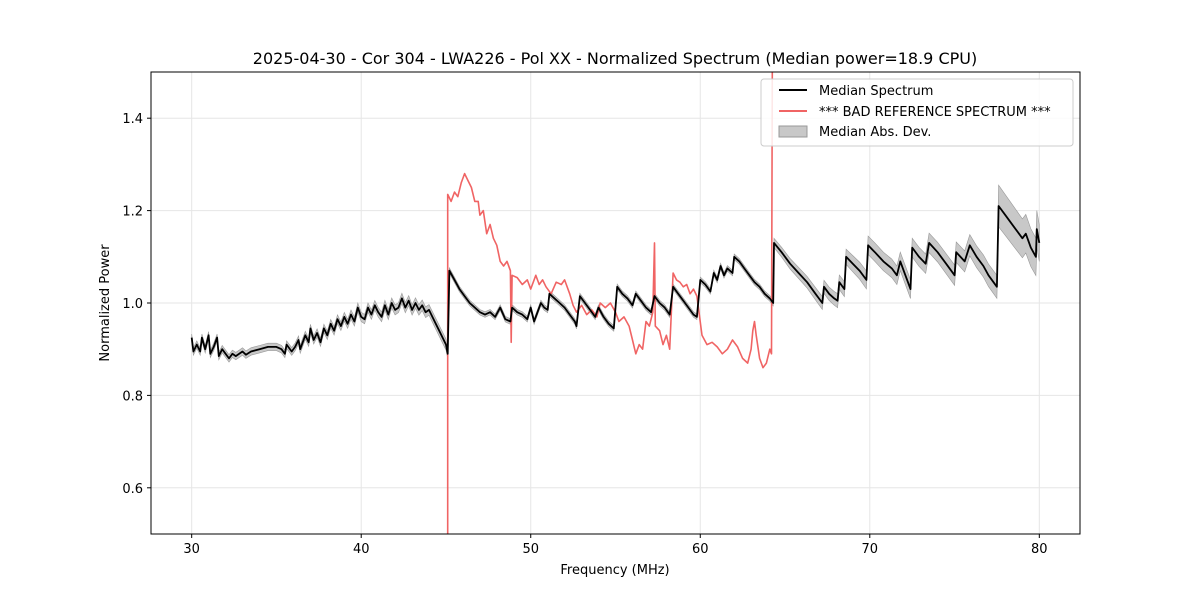 This screenshot has height=600, width=1200. Describe the element at coordinates (700, 549) in the screenshot. I see `x-tick-label: 60` at that location.